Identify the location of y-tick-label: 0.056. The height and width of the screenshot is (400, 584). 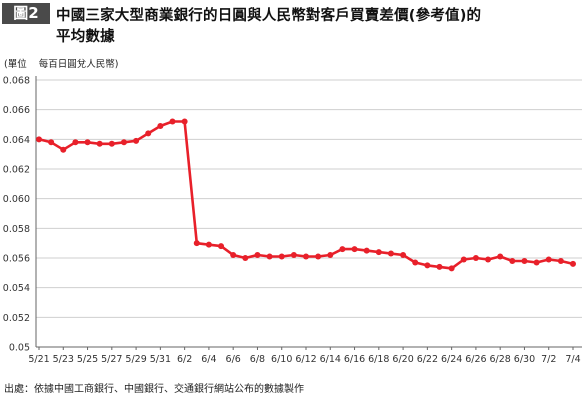
(16, 259).